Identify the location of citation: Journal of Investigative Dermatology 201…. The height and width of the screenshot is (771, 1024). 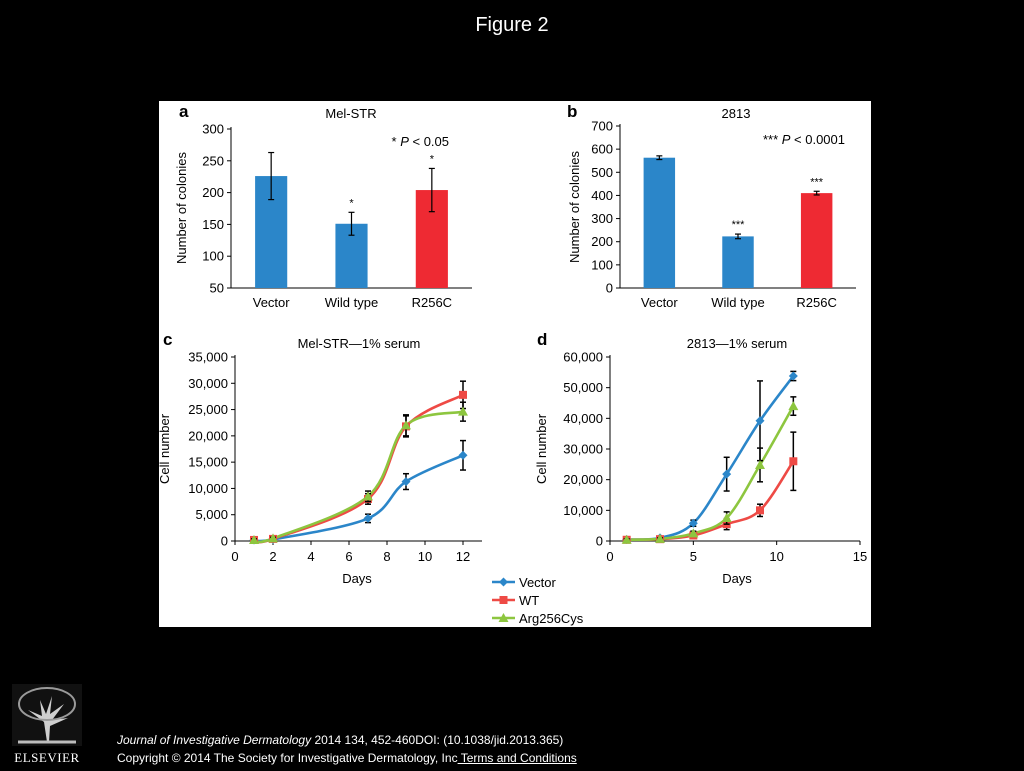
(347, 749).